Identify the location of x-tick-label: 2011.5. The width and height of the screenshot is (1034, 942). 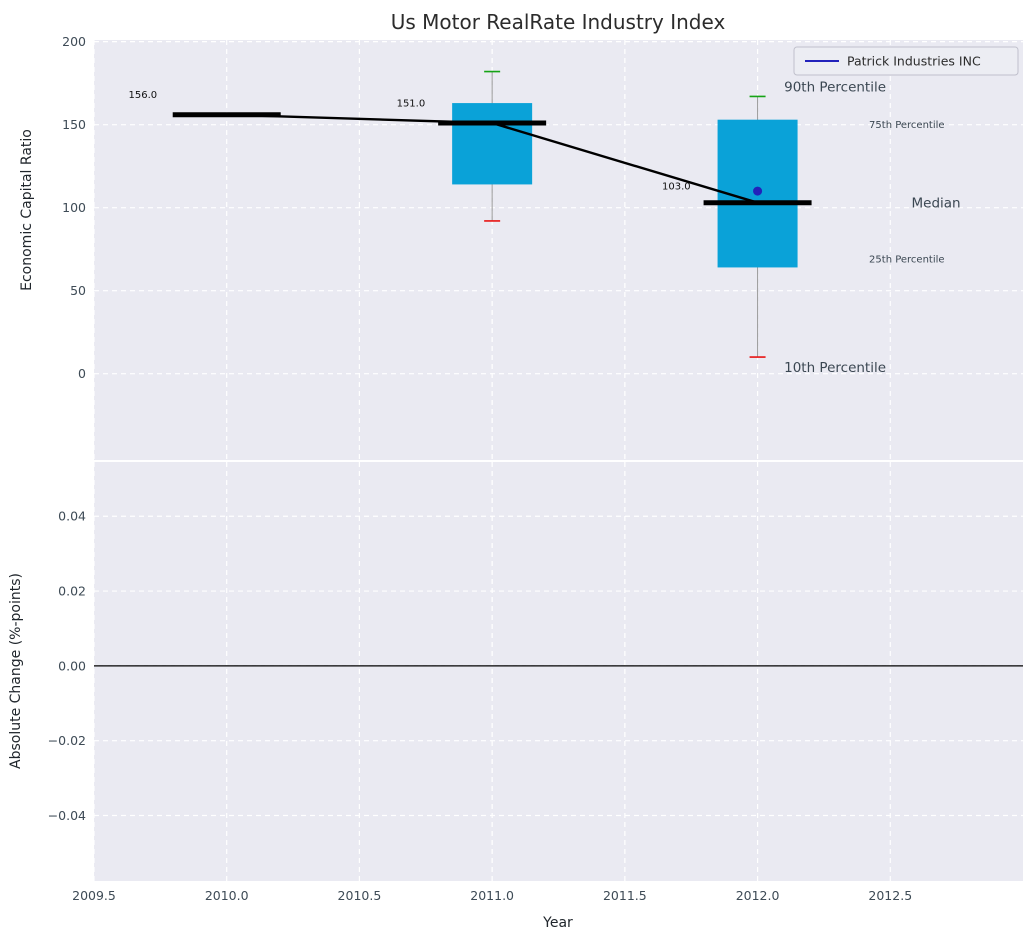
(625, 895).